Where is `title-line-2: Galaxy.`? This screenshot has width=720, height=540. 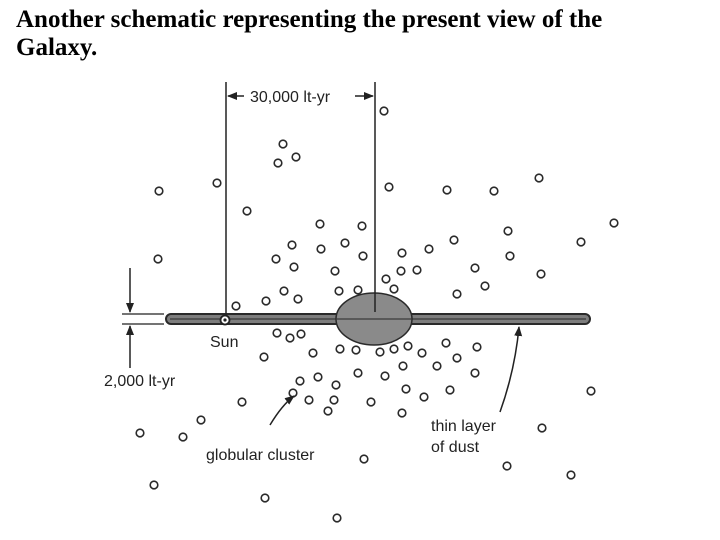
title-line-2: Galaxy. is located at coordinates (57, 47).